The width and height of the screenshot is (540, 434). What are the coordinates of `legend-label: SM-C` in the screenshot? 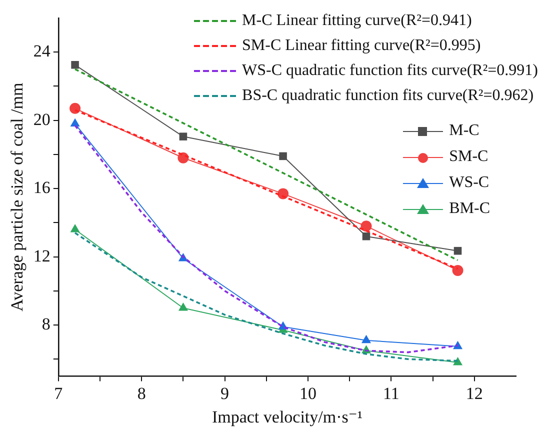 It's located at (468, 157).